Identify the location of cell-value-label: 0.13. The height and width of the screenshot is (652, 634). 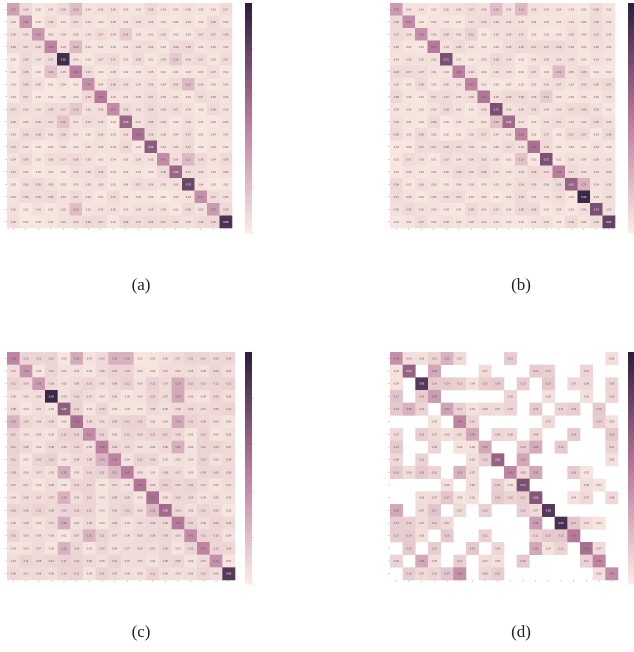
(498, 574).